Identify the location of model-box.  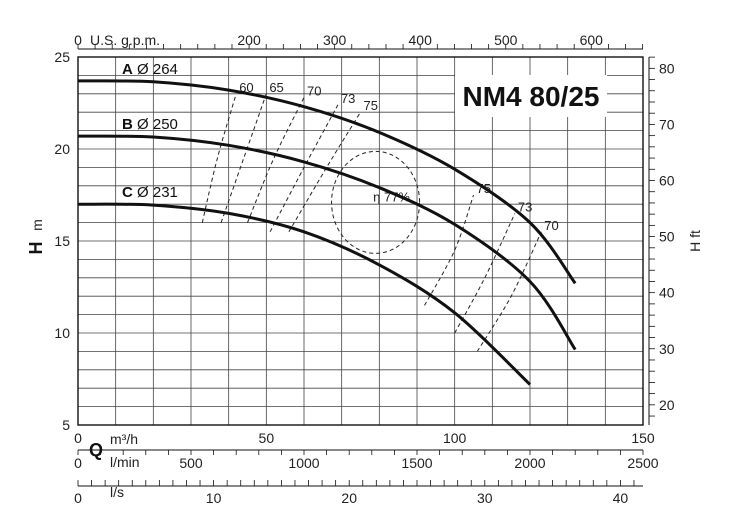
(531, 96).